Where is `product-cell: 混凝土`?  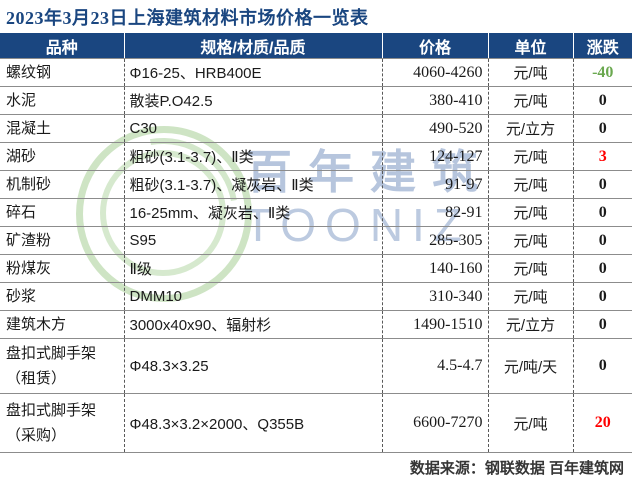
product-cell: 混凝土 is located at coordinates (62, 128).